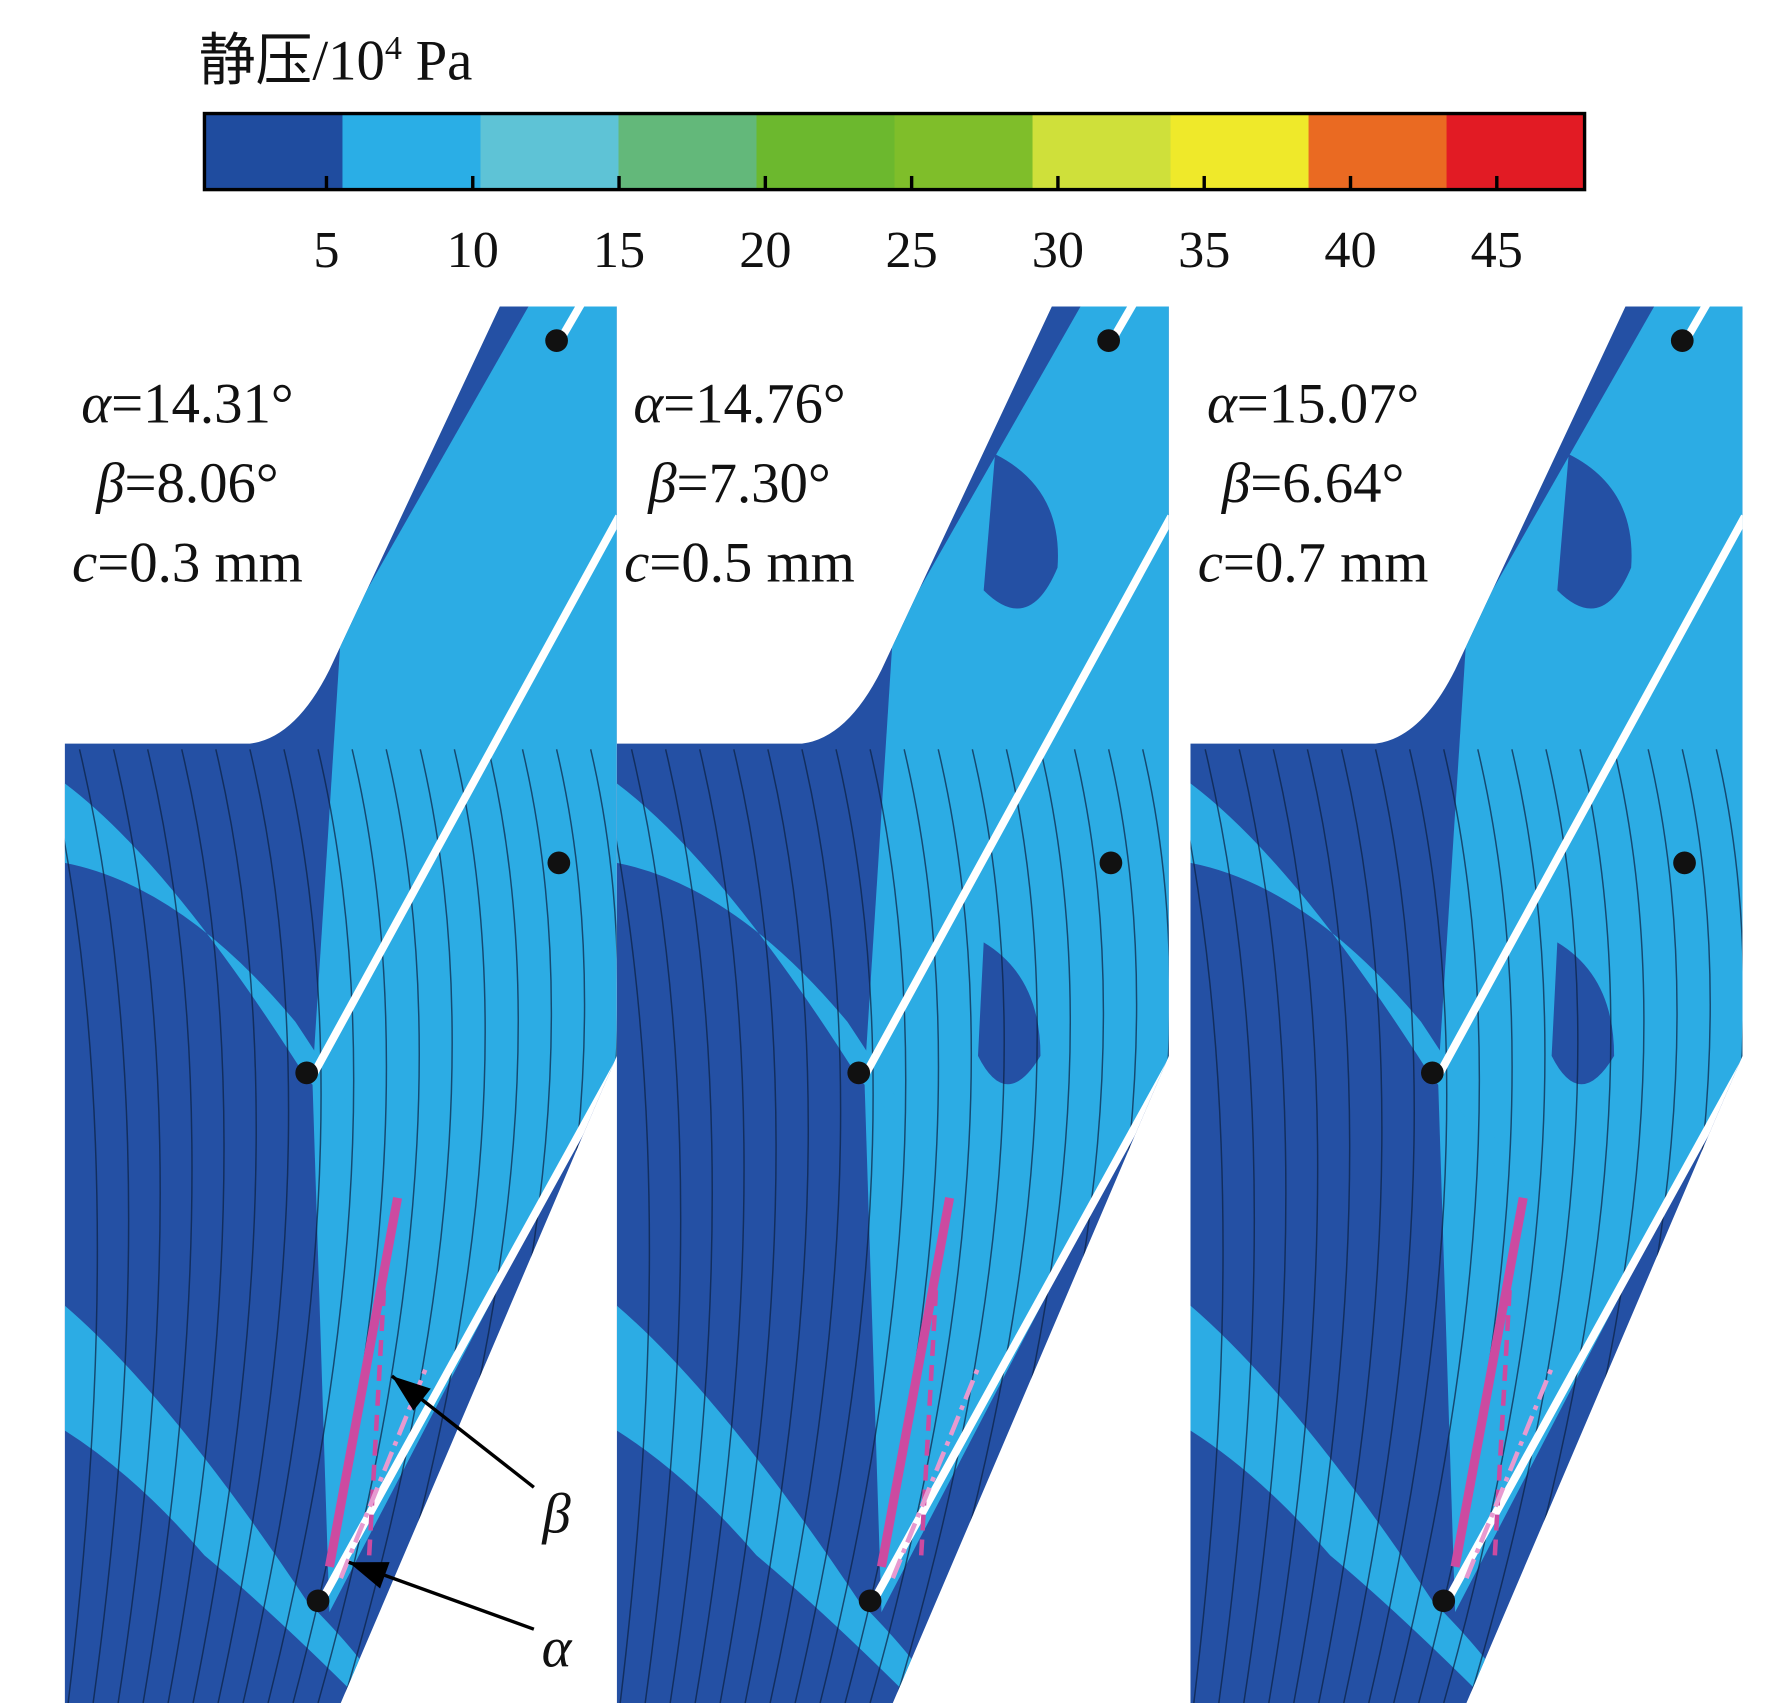 This screenshot has height=1703, width=1772. What do you see at coordinates (444, 60) in the screenshot?
I see `title-unit: Pa` at bounding box center [444, 60].